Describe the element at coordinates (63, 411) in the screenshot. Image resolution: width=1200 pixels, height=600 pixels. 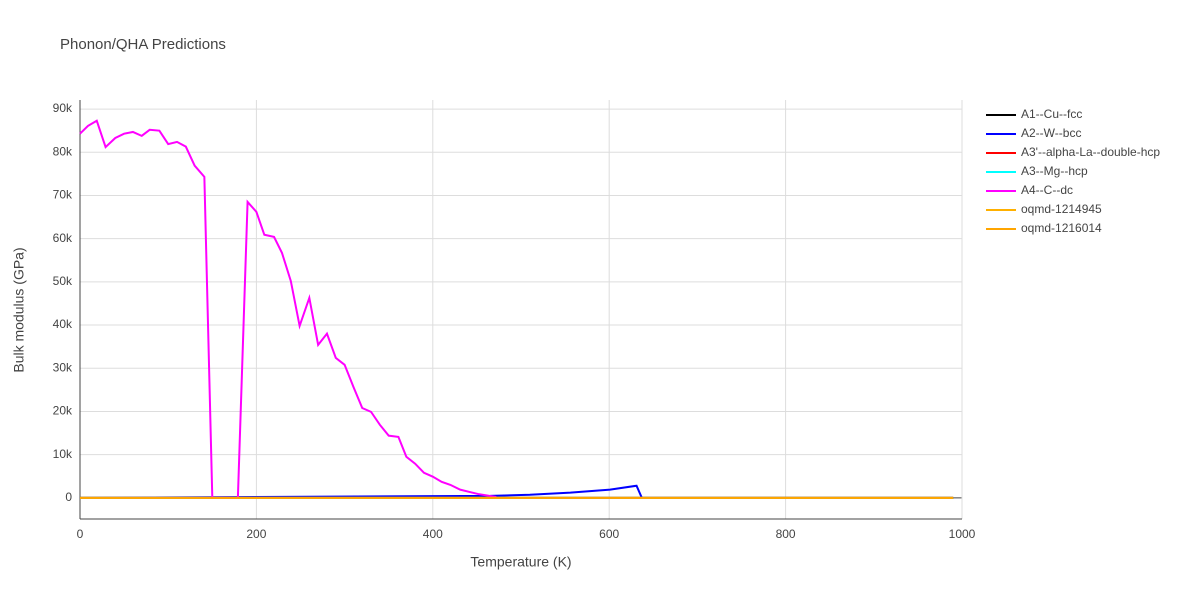
I see `y-tick-label: 20k` at that location.